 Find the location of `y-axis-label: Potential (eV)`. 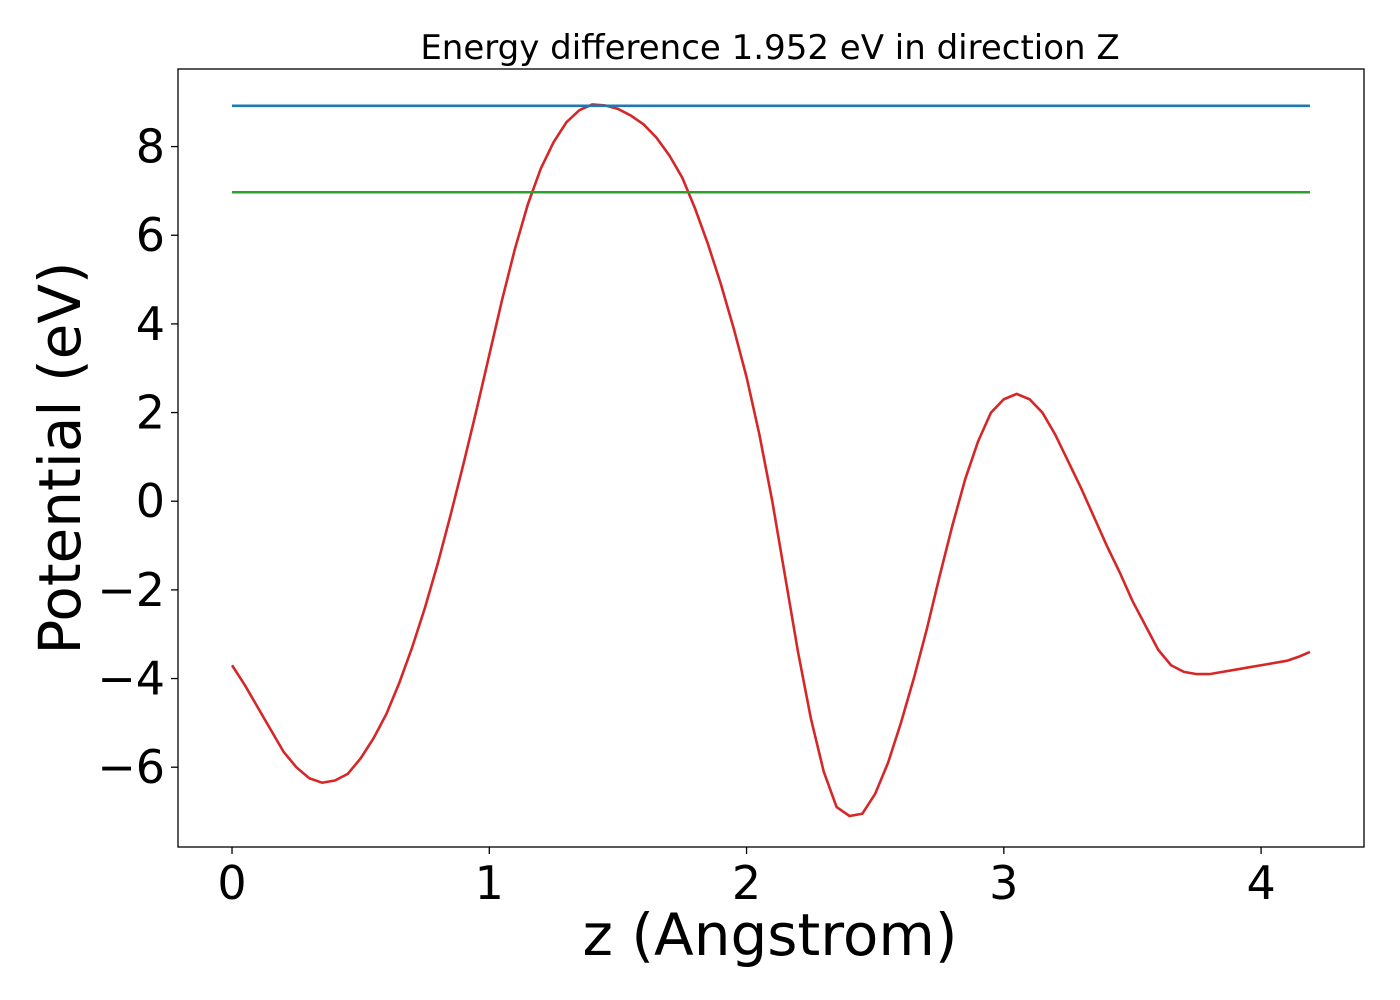

y-axis-label: Potential (eV) is located at coordinates (60, 457).